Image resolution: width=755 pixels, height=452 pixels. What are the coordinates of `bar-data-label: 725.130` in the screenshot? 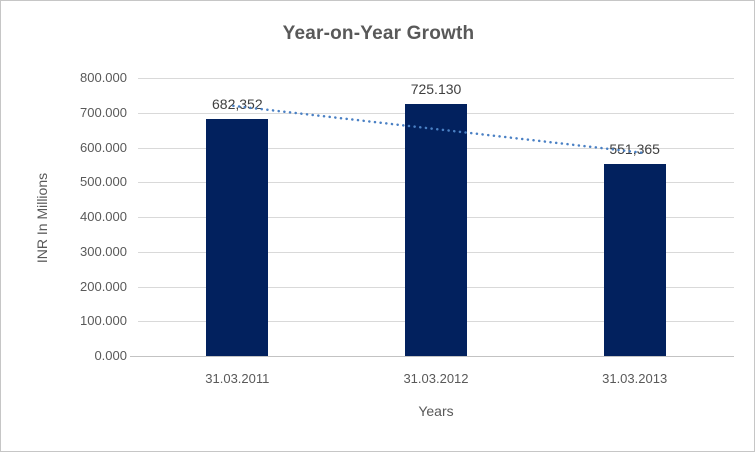 It's located at (436, 89).